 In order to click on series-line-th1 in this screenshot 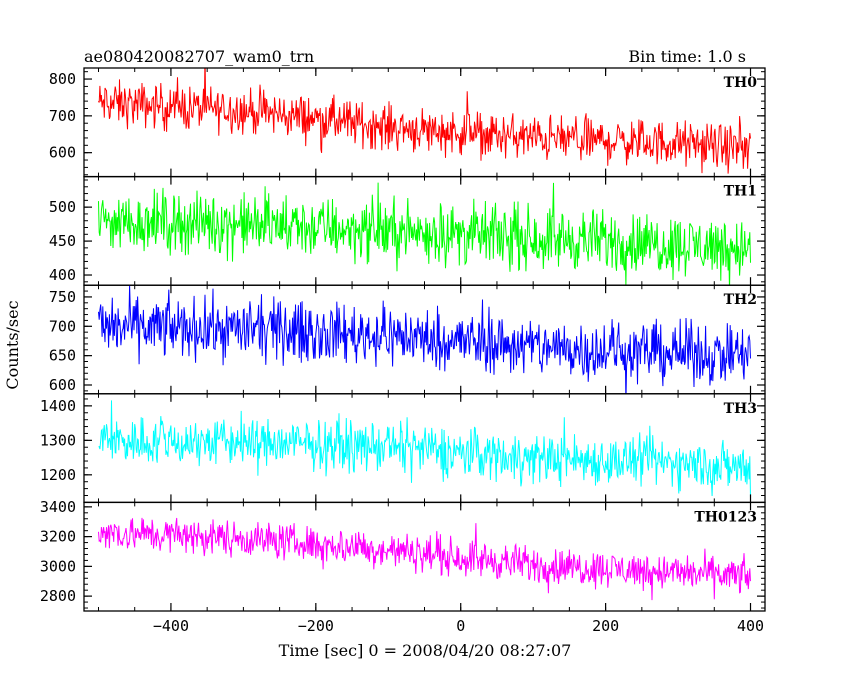, I will do `click(424, 234)`.